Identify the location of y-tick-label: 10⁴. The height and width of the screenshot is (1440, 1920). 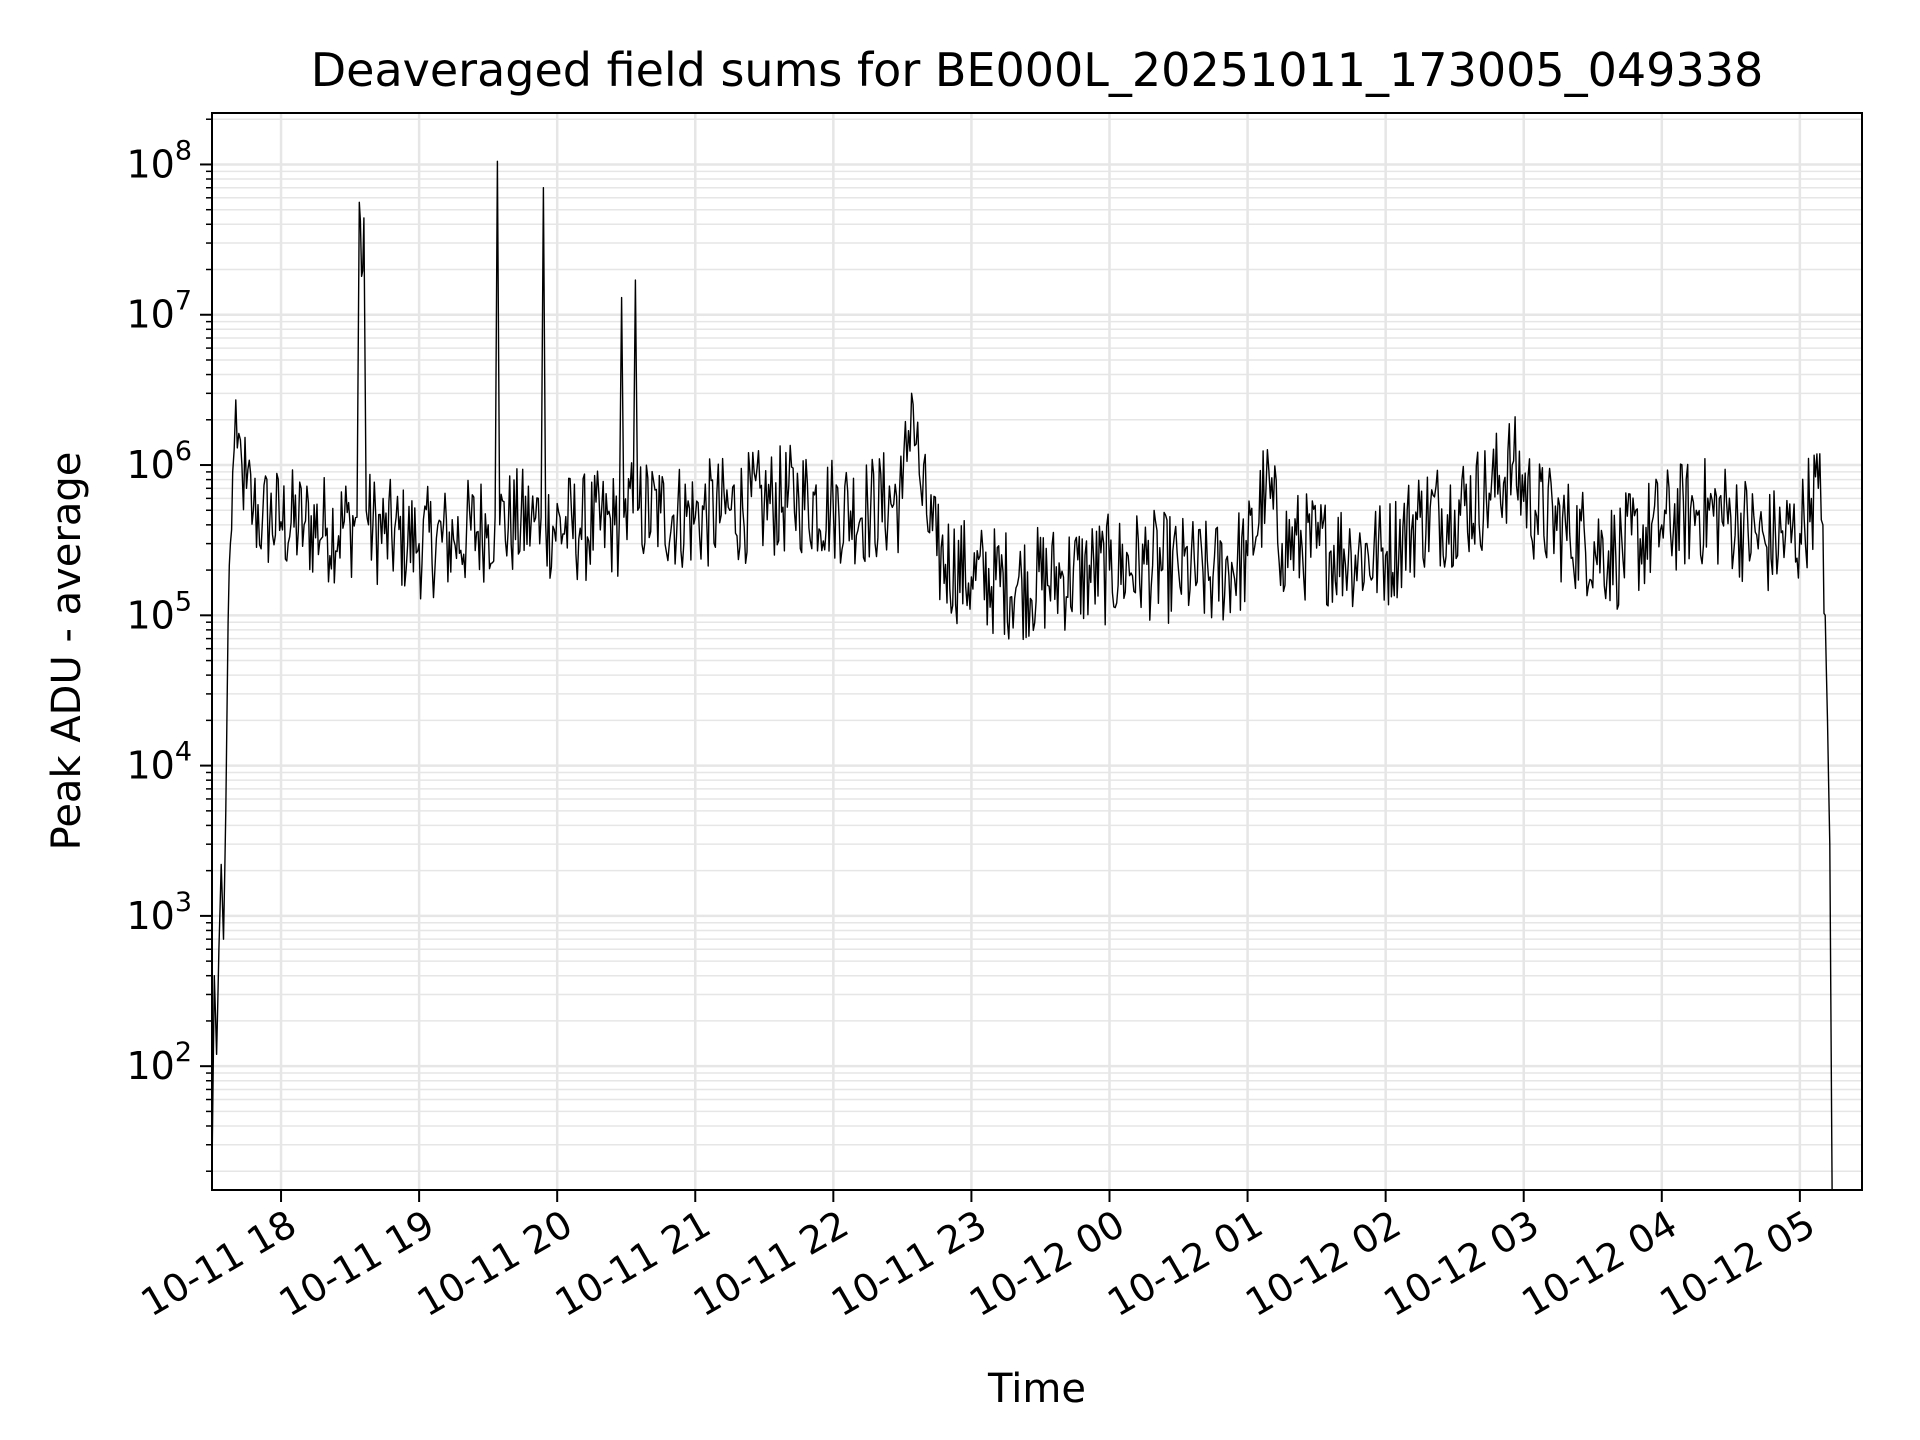
(159, 762).